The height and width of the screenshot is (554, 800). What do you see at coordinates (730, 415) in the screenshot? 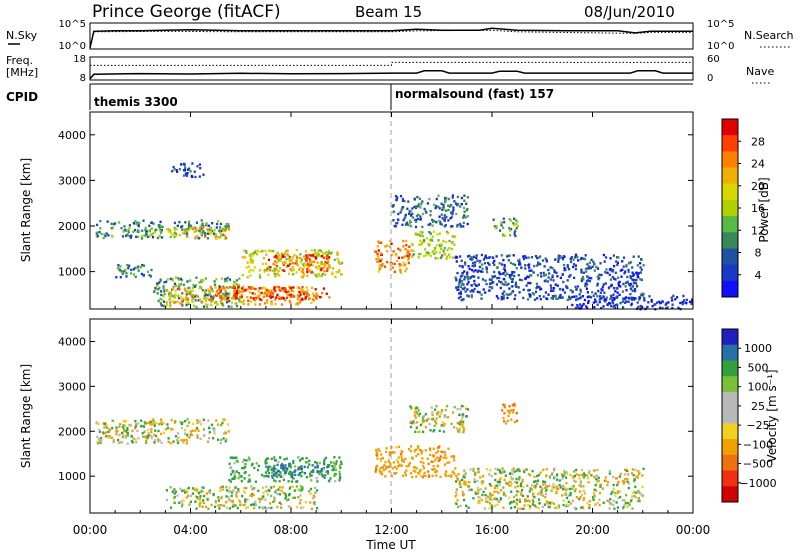
I see `velocity-colorbar-frame` at bounding box center [730, 415].